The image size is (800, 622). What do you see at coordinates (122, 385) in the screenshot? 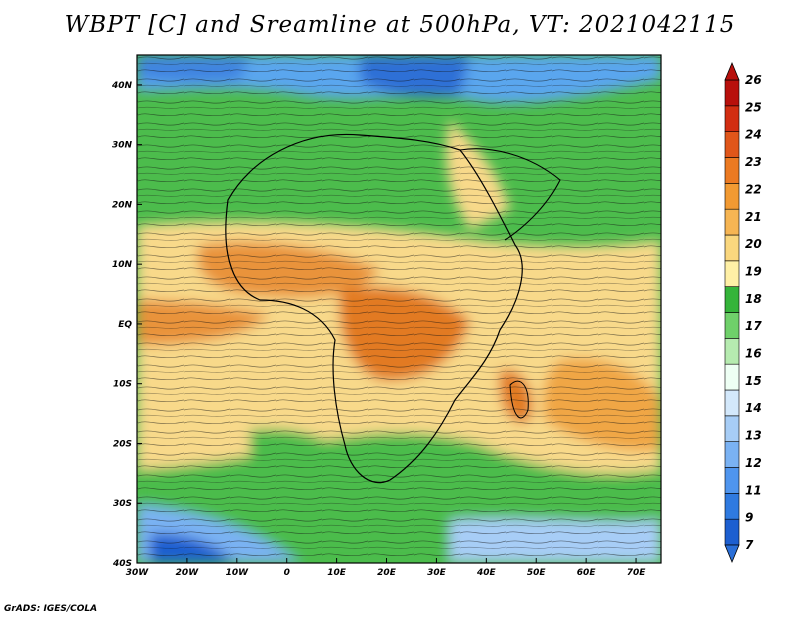
I see `lat-label: 10S` at bounding box center [122, 385].